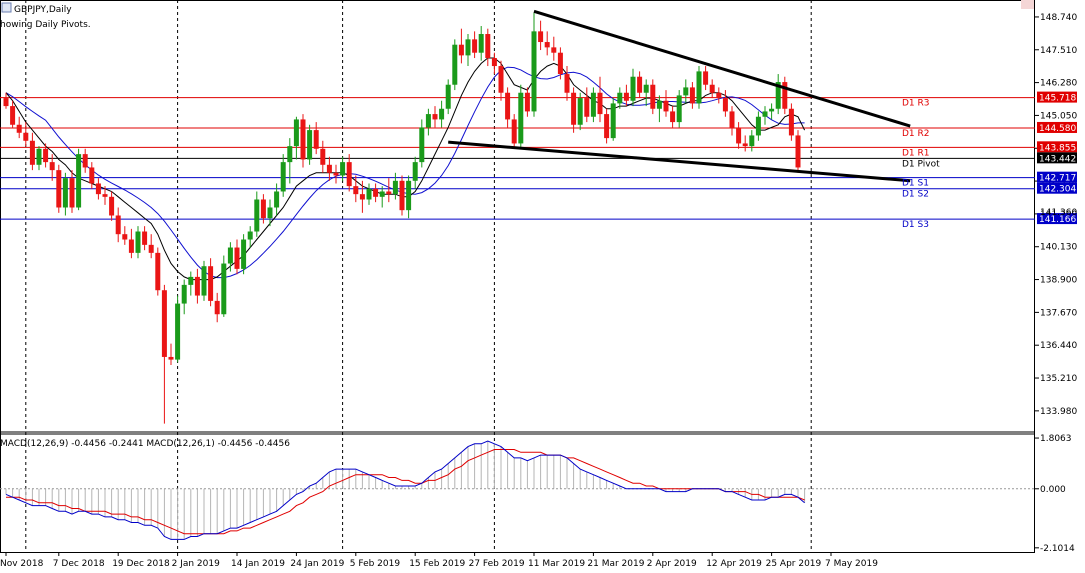 The height and width of the screenshot is (573, 1085). What do you see at coordinates (615, 564) in the screenshot?
I see `x-tick-label: 21 Mar 2019` at bounding box center [615, 564].